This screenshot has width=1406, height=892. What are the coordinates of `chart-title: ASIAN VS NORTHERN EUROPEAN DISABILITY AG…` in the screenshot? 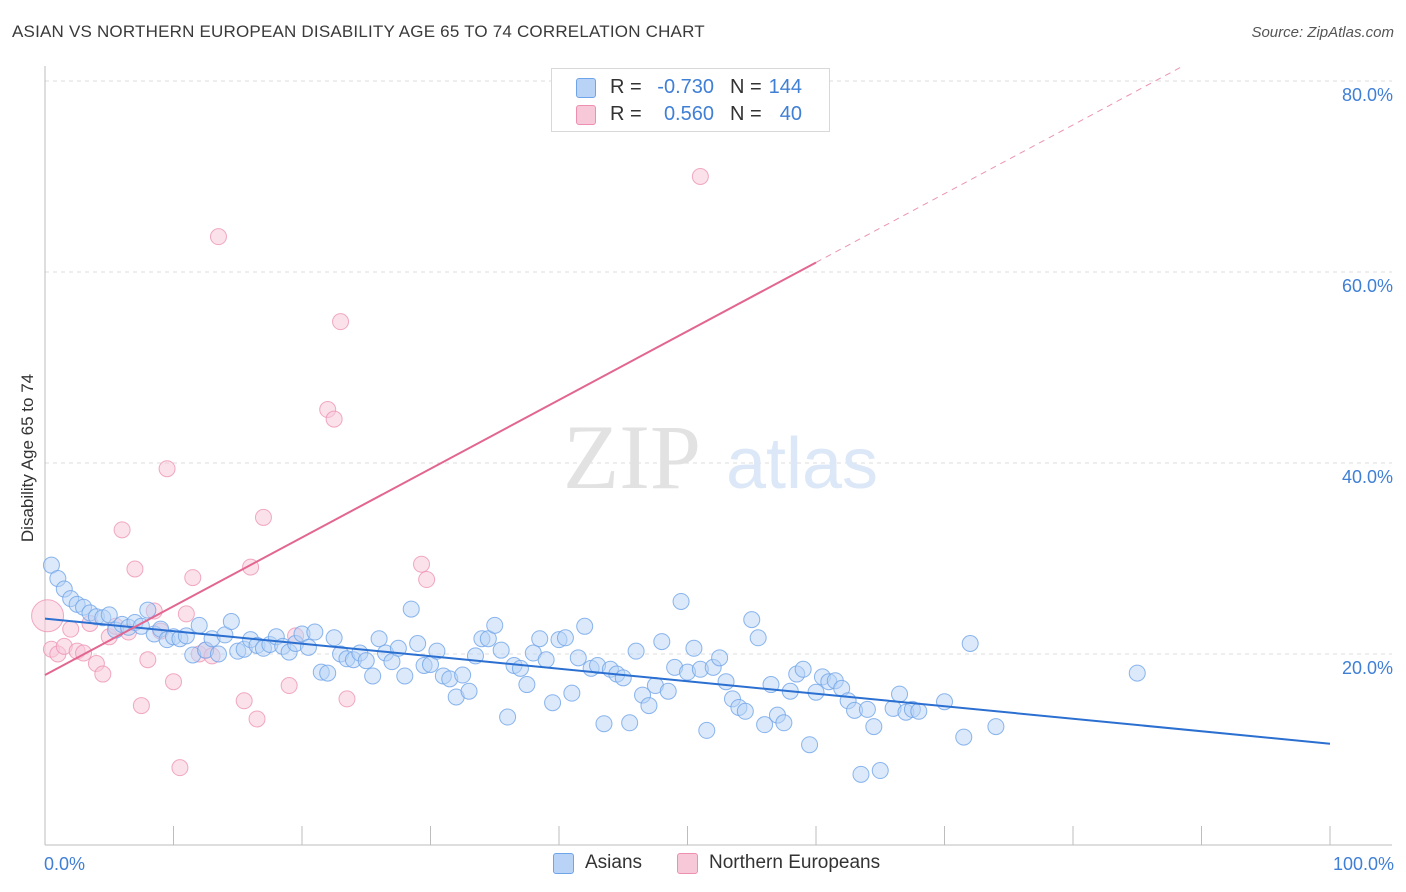 It's located at (358, 31).